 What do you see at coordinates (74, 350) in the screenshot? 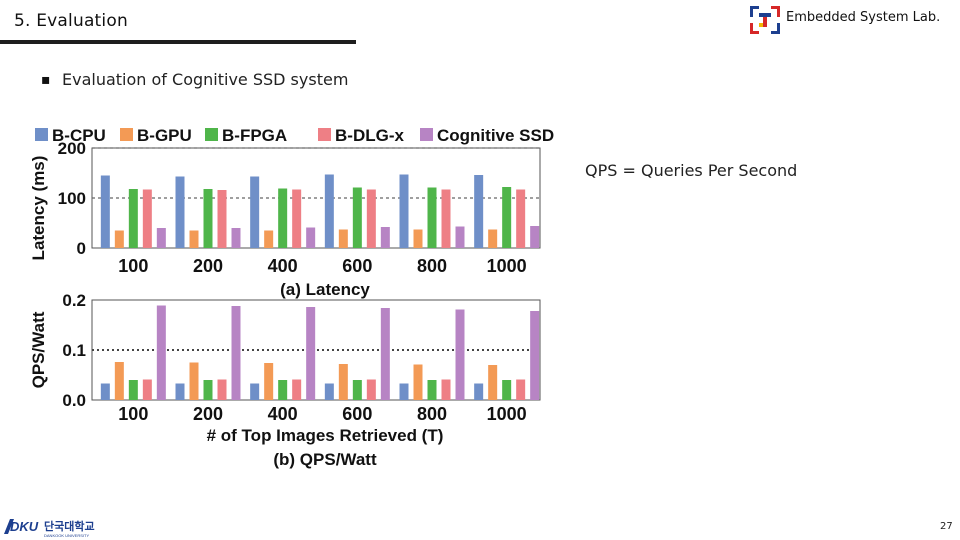
I see `y-tick-label: 0.1` at bounding box center [74, 350].